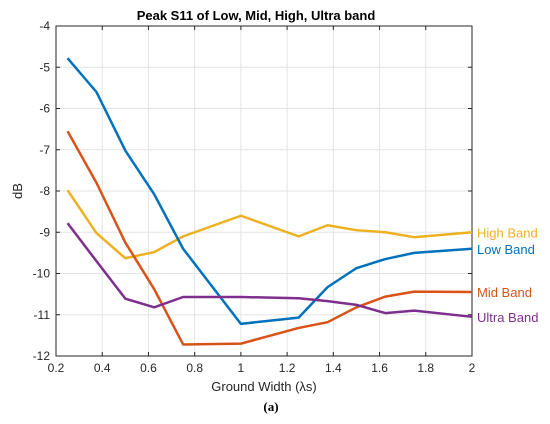  What do you see at coordinates (256, 15) in the screenshot?
I see `chart-title: Peak S11 of Low, Mid, High, Ultra band` at bounding box center [256, 15].